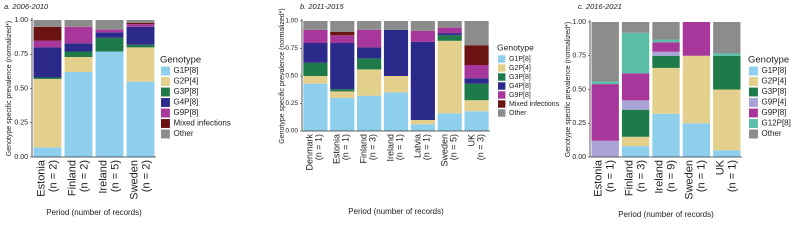 The width and height of the screenshot is (800, 240). Describe the element at coordinates (579, 22) in the screenshot. I see `y-tick-label: 1.00` at that location.